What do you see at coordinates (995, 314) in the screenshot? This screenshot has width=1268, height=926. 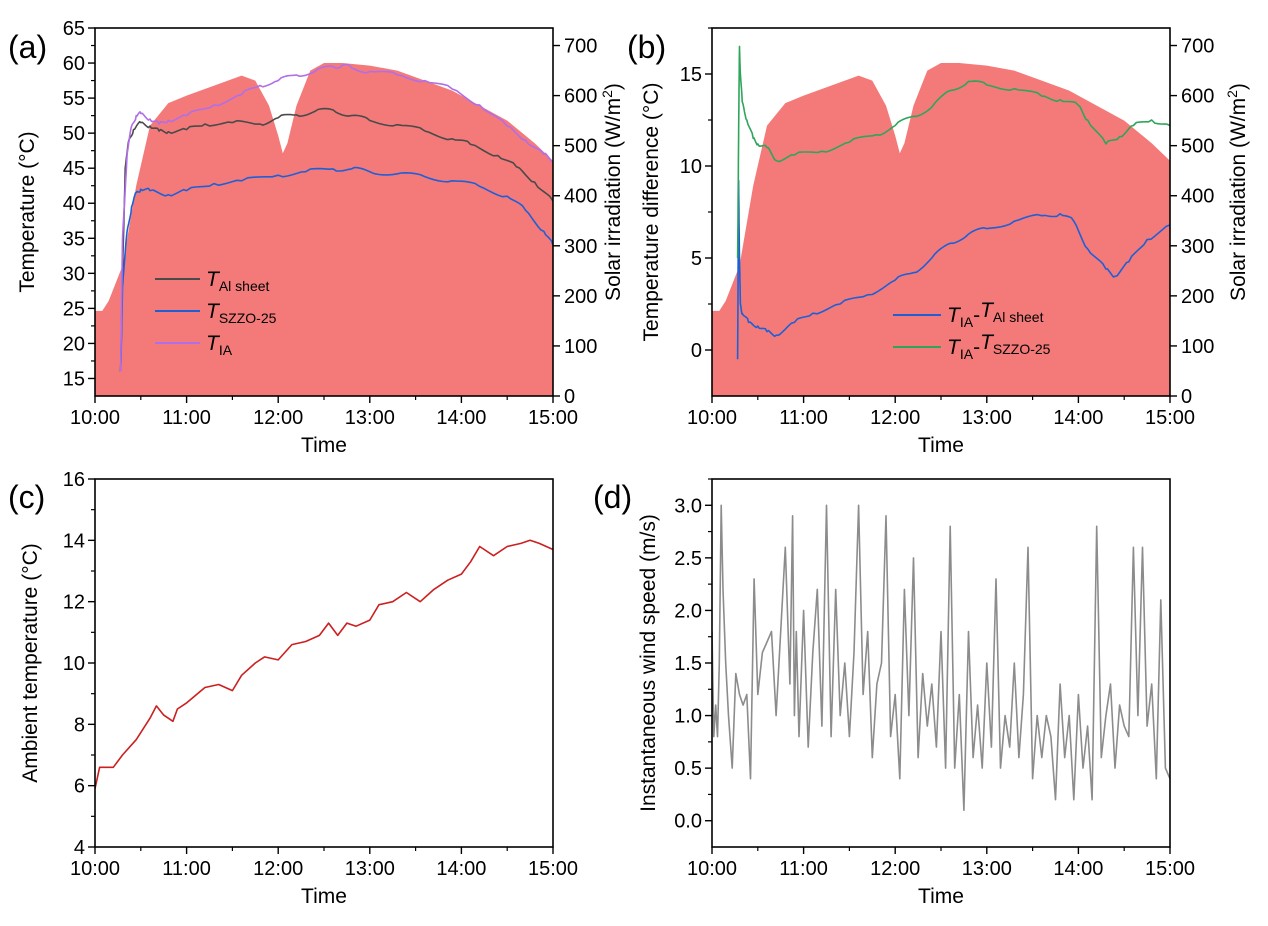 I see `legend-label: TIA-TAl sheet` at bounding box center [995, 314].